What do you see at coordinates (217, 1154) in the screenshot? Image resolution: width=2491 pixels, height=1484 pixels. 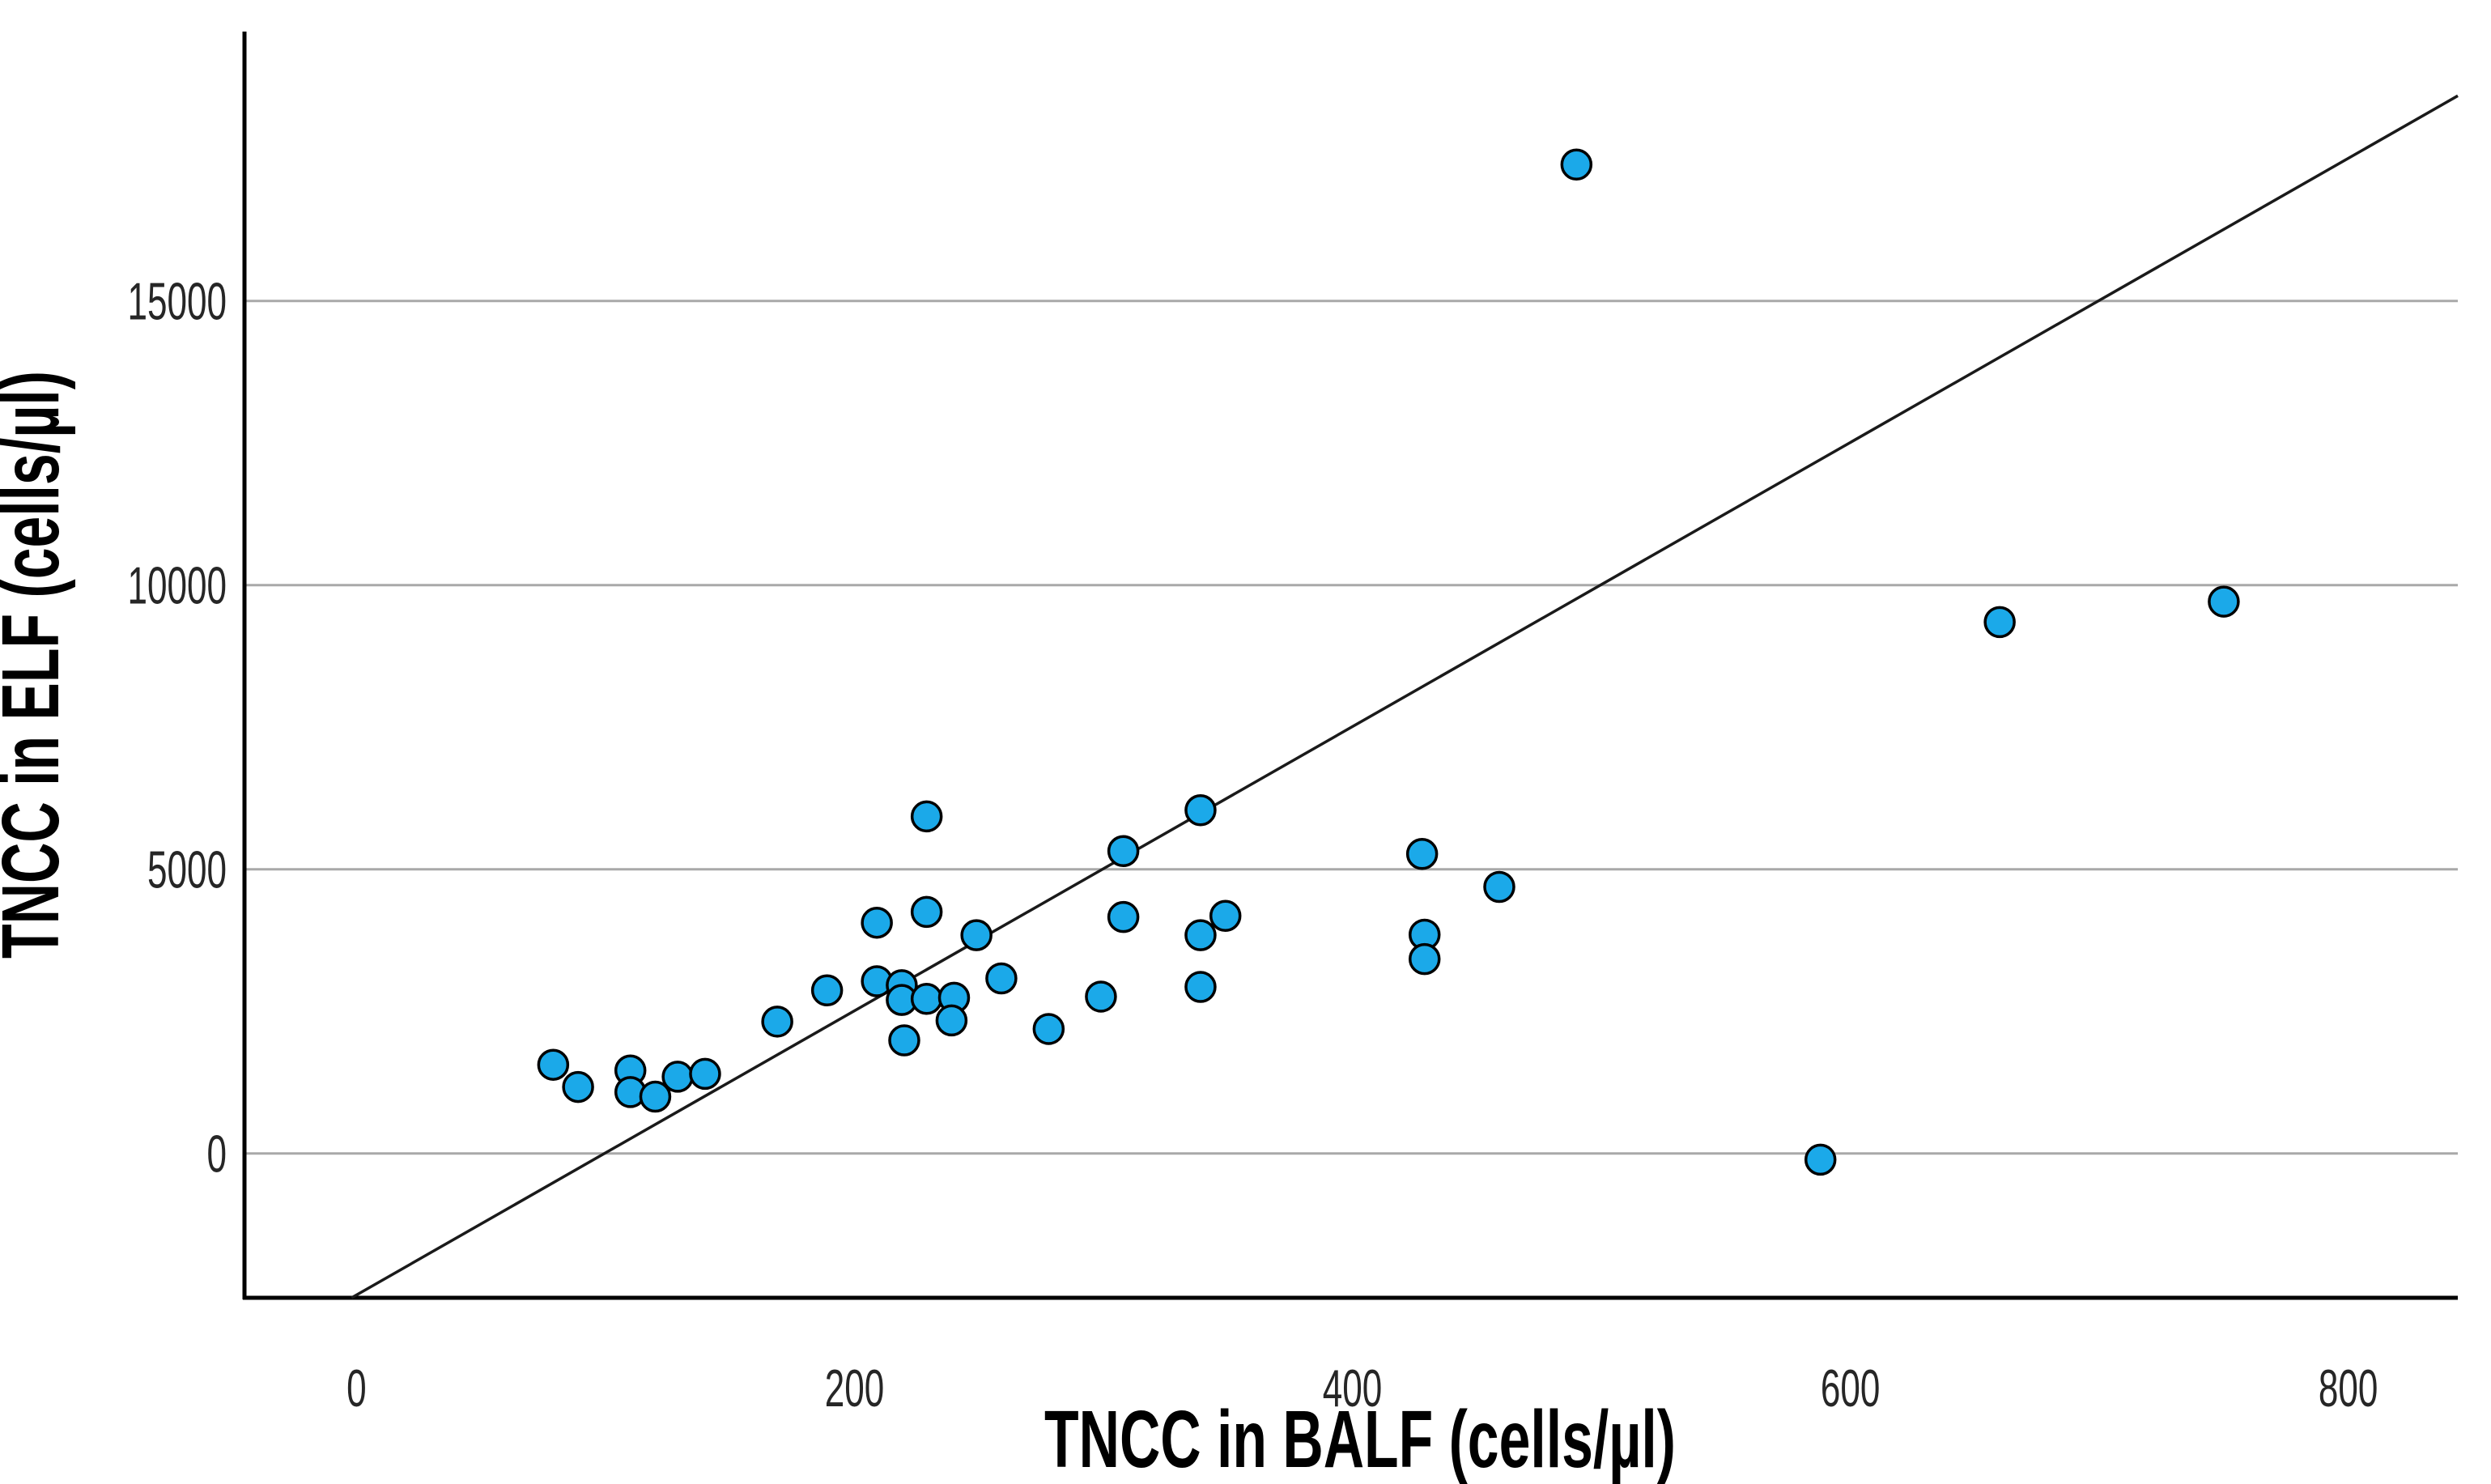 I see `y-tick-label-0: 0` at bounding box center [217, 1154].